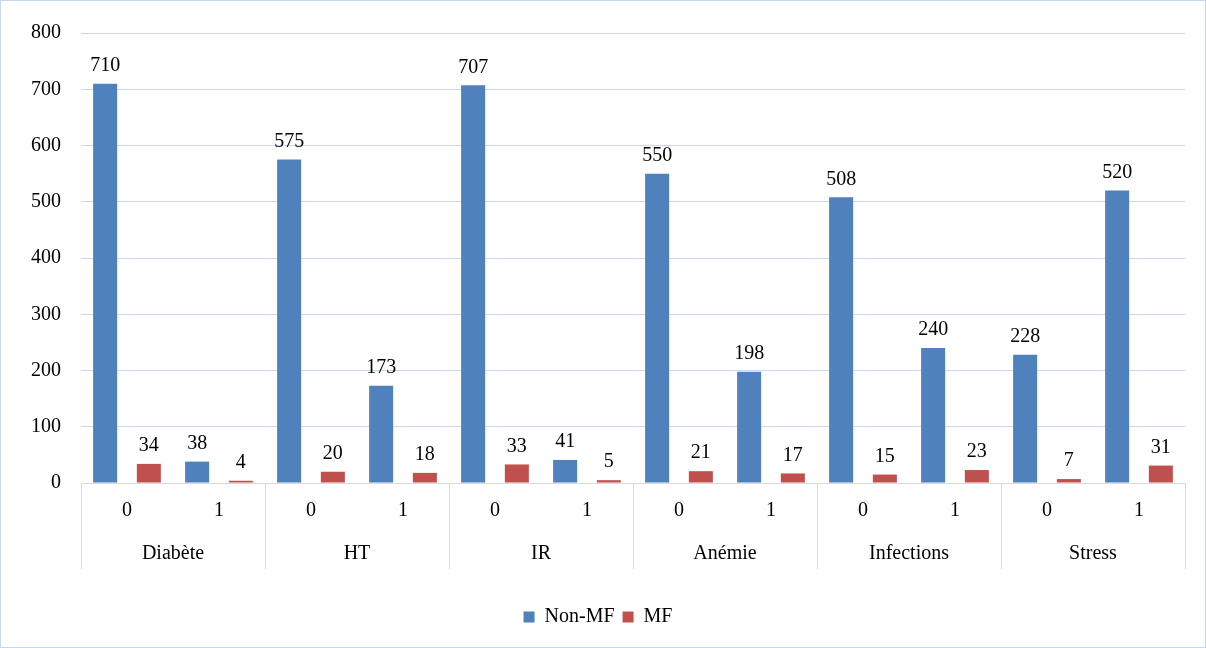  Describe the element at coordinates (658, 615) in the screenshot. I see `legend-label: MF` at that location.